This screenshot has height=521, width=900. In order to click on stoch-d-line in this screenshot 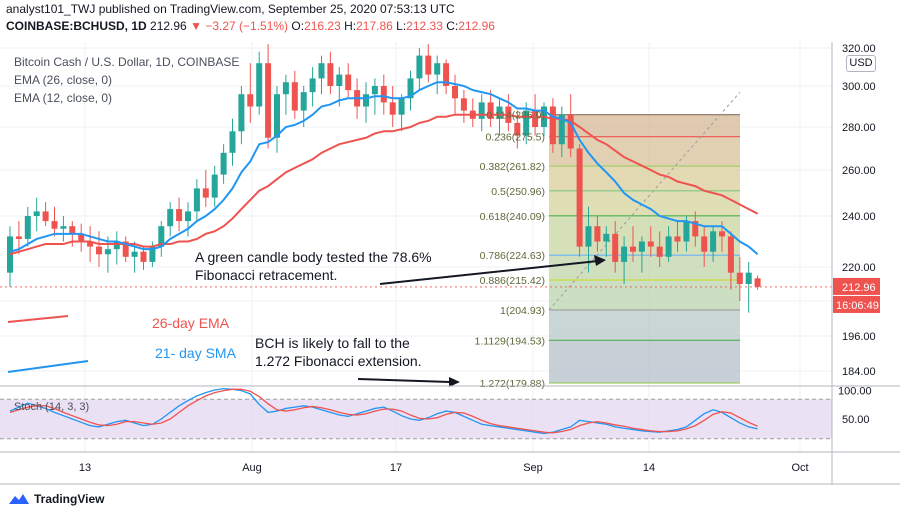, I will do `click(383, 411)`.